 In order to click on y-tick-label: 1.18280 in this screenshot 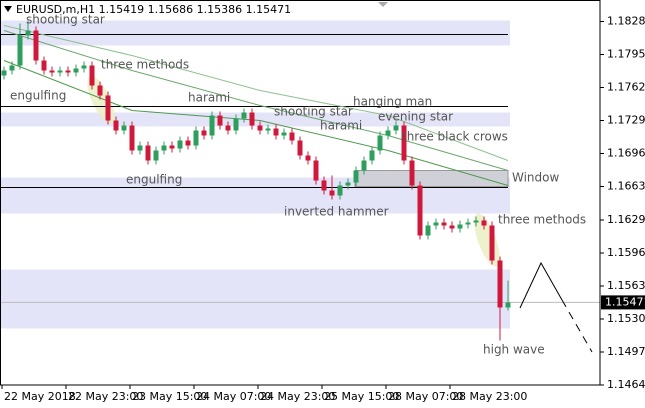, I will do `click(626, 21)`.